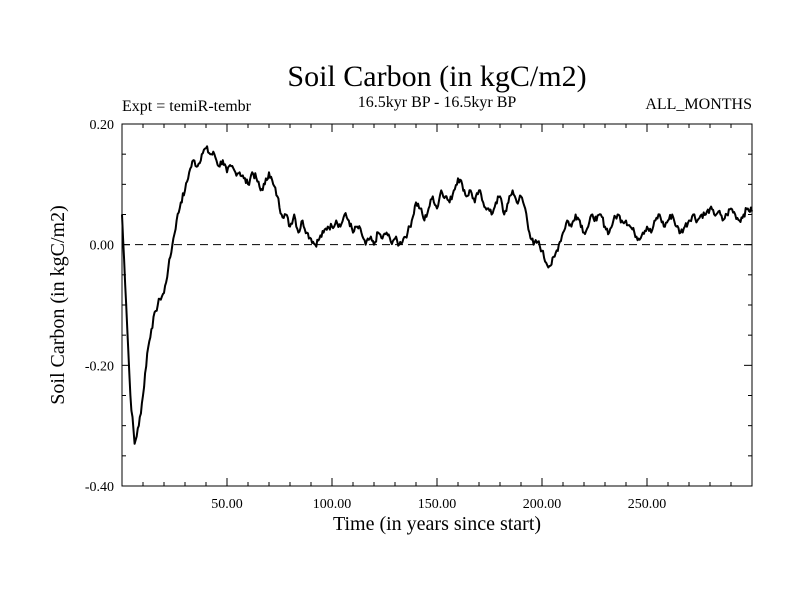 The image size is (800, 600). Describe the element at coordinates (227, 504) in the screenshot. I see `x-tick-label: 50.00` at that location.